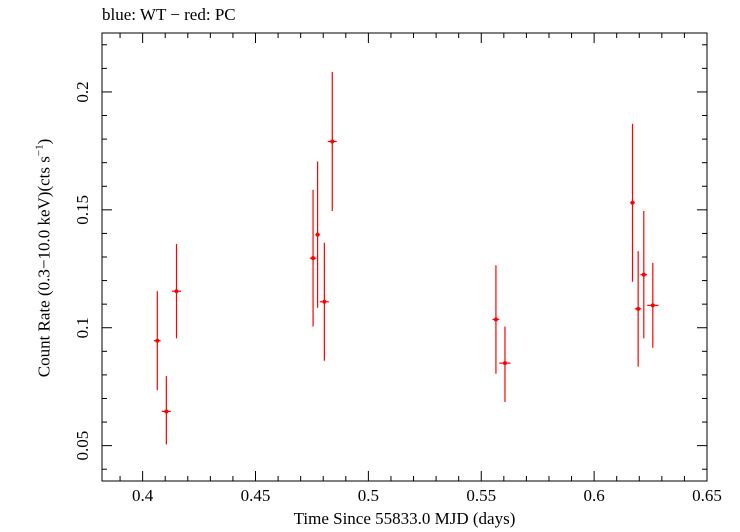 The height and width of the screenshot is (532, 740). I want to click on x-tick-label: 0.55, so click(481, 495).